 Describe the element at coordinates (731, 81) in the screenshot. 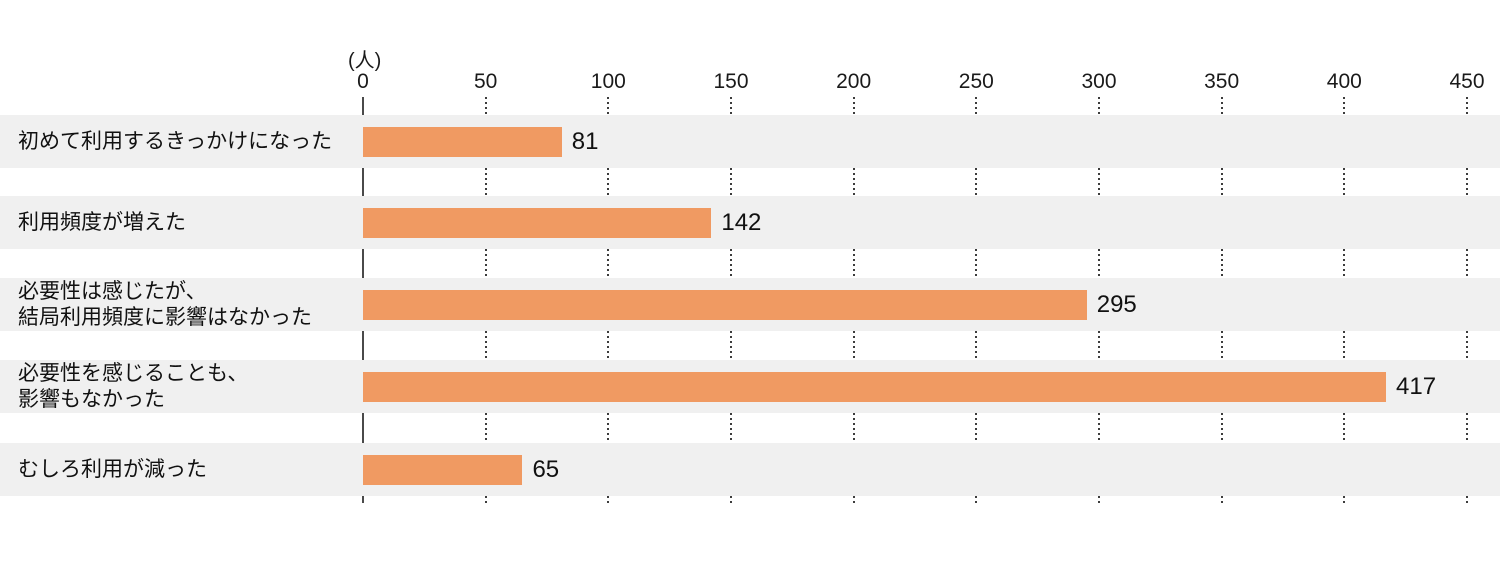

I see `x-tick-label: 150` at that location.